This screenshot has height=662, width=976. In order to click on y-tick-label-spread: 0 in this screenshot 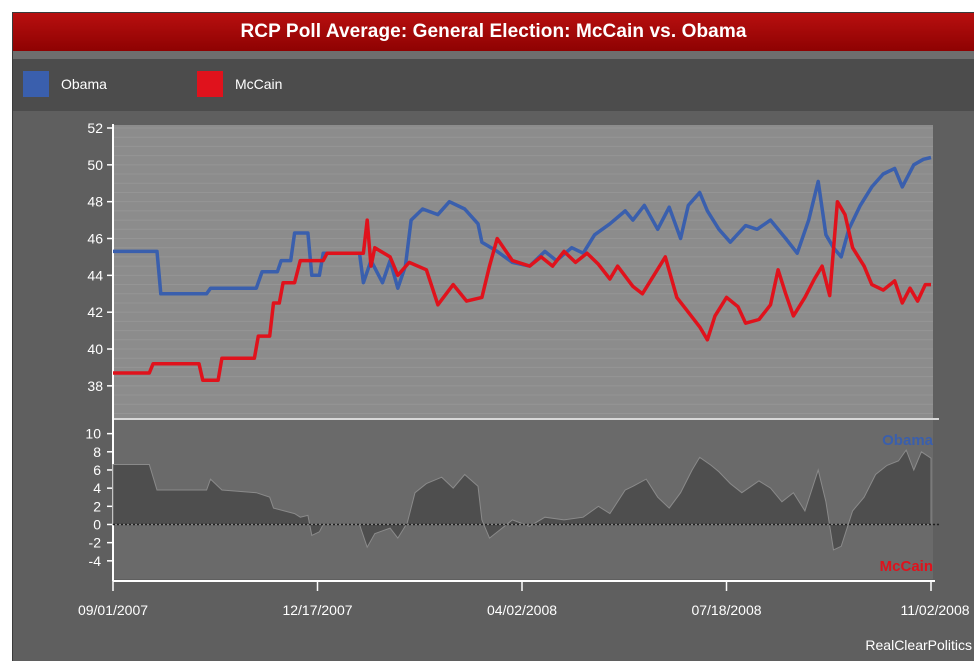, I will do `click(97, 524)`.